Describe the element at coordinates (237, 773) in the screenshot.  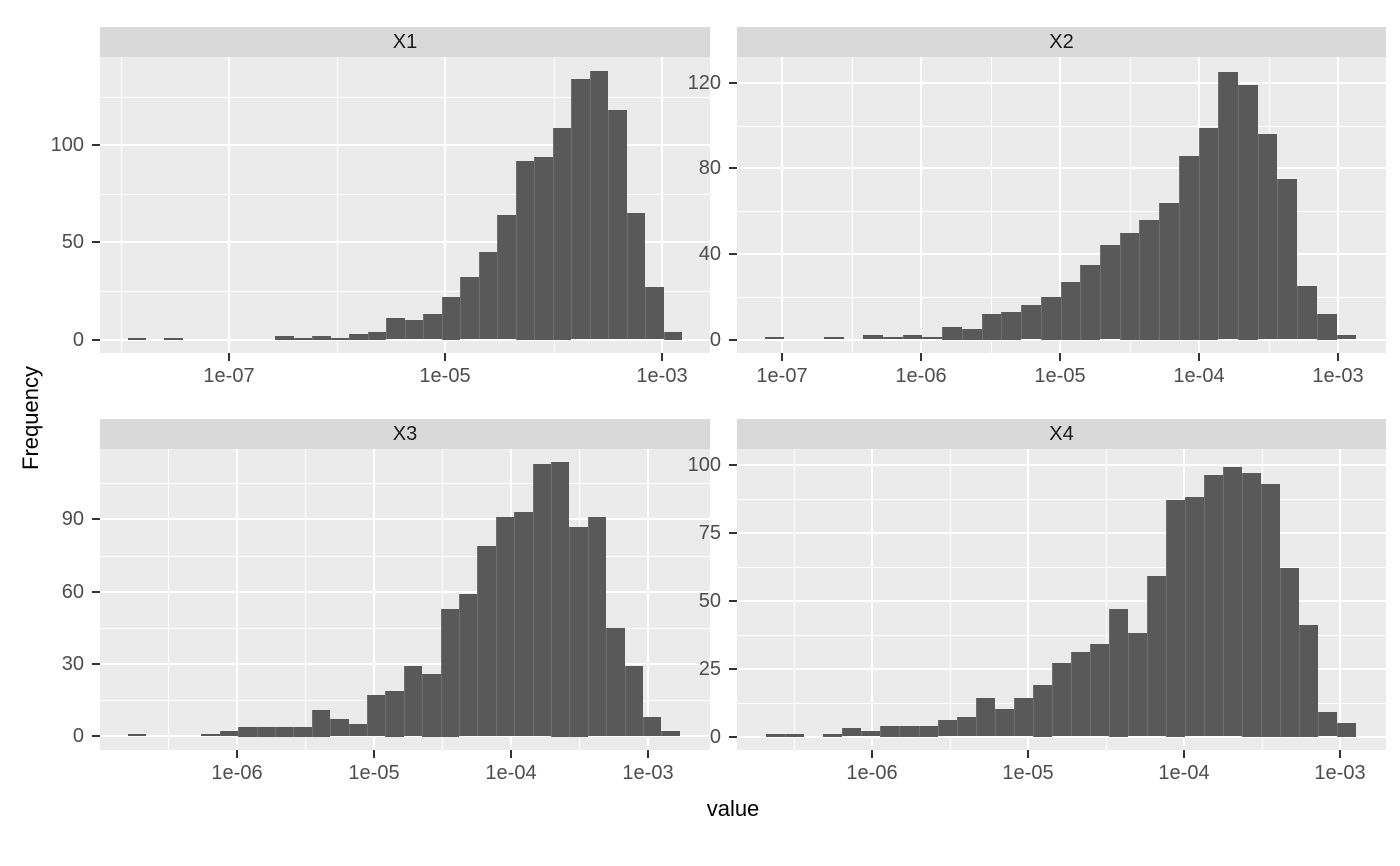
I see `x-tick-label: 1e-06` at that location.